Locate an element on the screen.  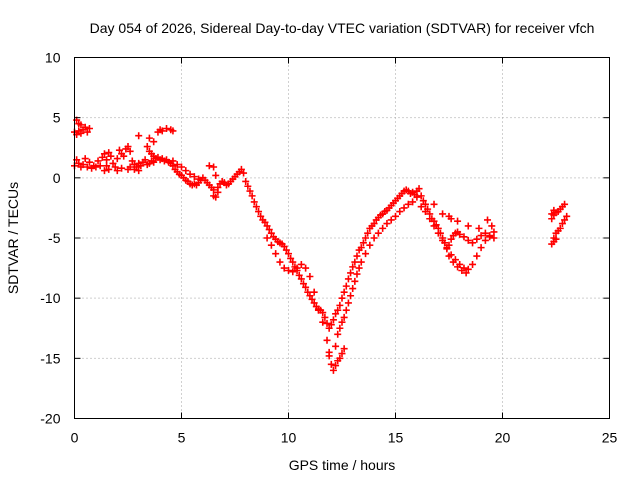
y-tick-label: -10 is located at coordinates (50, 298).